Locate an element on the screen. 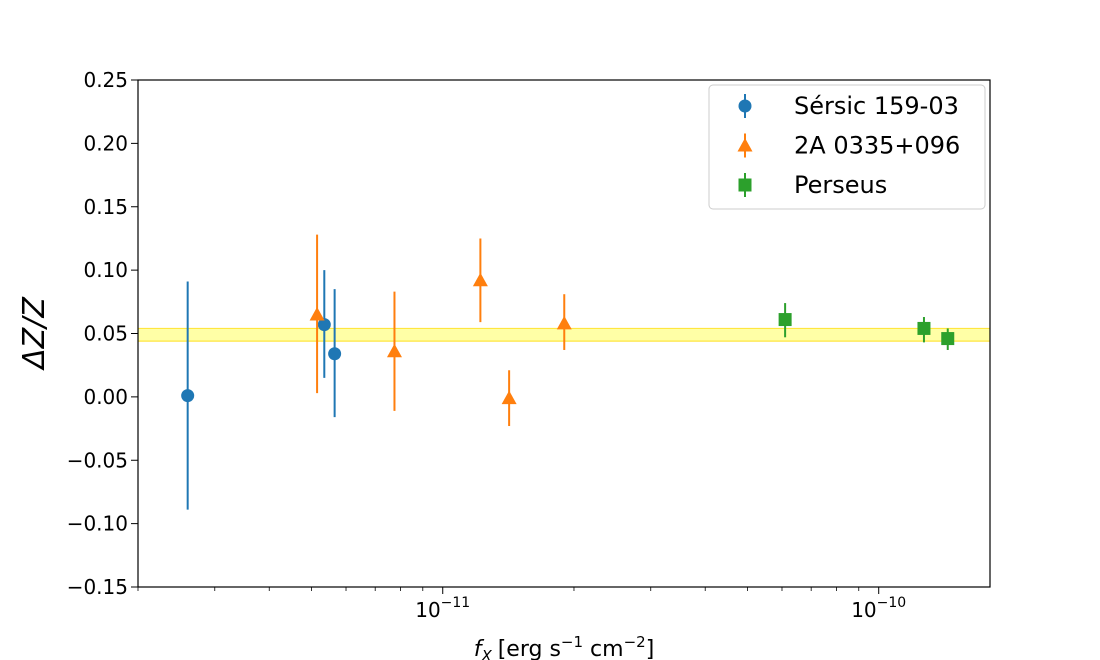 Image resolution: width=1100 pixels, height=660 pixels. legend-item: Sérsic 159-03 is located at coordinates (848, 106).